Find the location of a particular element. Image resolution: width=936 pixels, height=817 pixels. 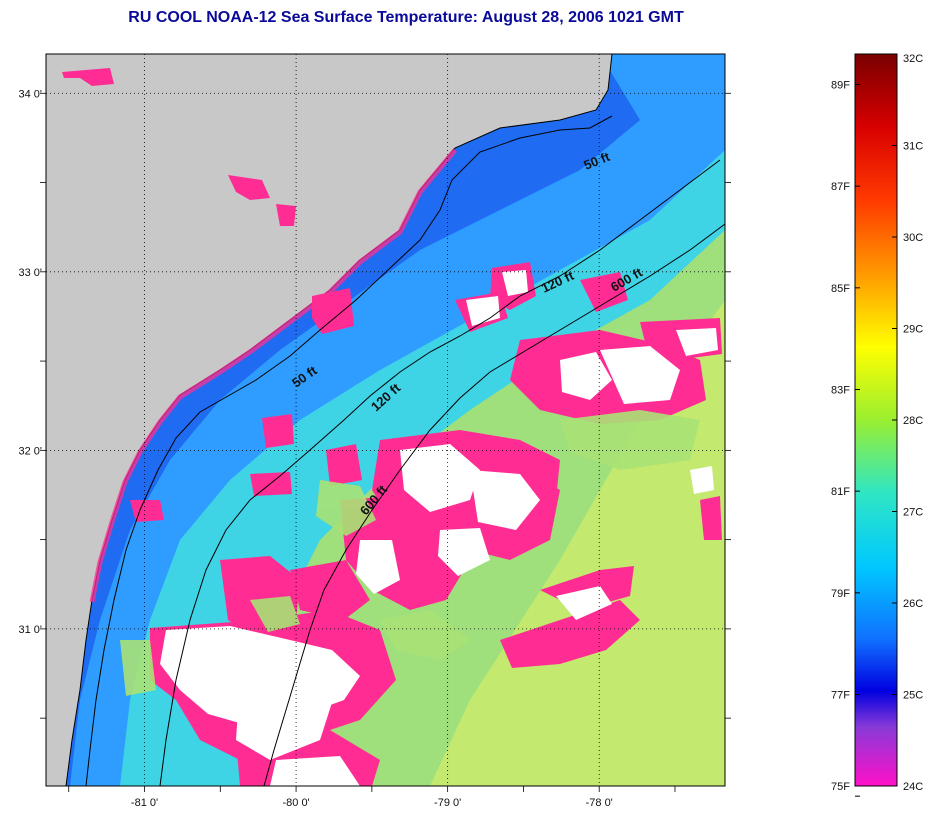

y-tick-label: 34 0' is located at coordinates (30, 94).